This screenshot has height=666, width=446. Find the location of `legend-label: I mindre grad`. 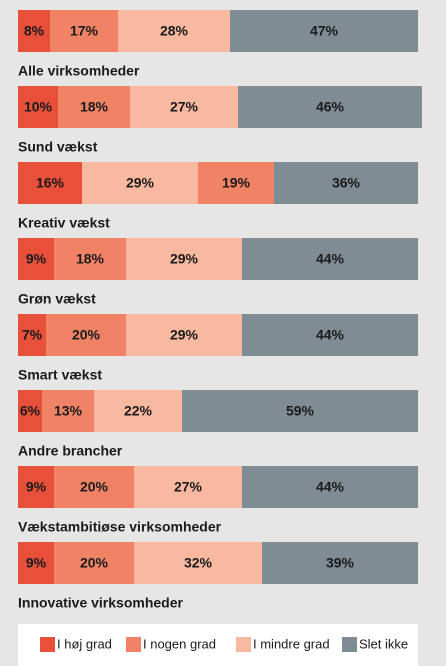

legend-label: I mindre grad is located at coordinates (291, 643).